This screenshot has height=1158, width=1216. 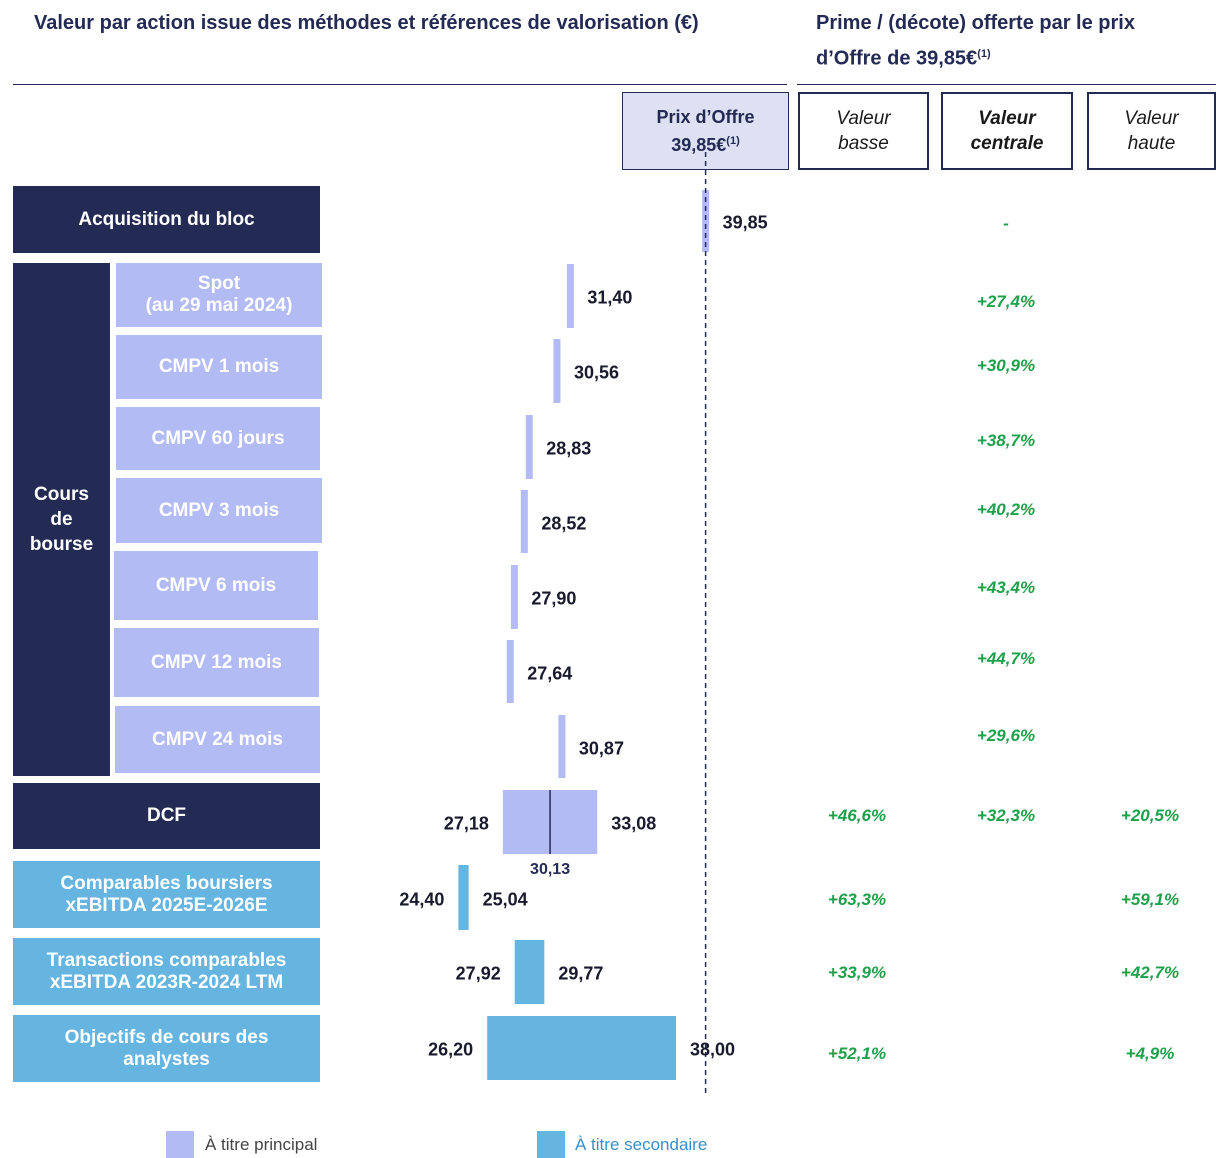 What do you see at coordinates (1006, 365) in the screenshot?
I see `premium-value: +30,9%` at bounding box center [1006, 365].